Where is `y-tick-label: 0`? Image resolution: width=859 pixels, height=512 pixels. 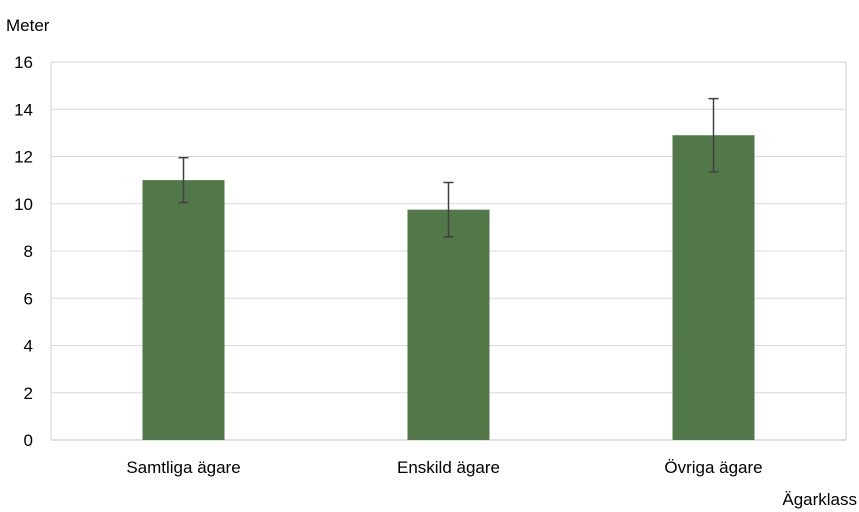 y-tick-label: 0 is located at coordinates (28, 440).